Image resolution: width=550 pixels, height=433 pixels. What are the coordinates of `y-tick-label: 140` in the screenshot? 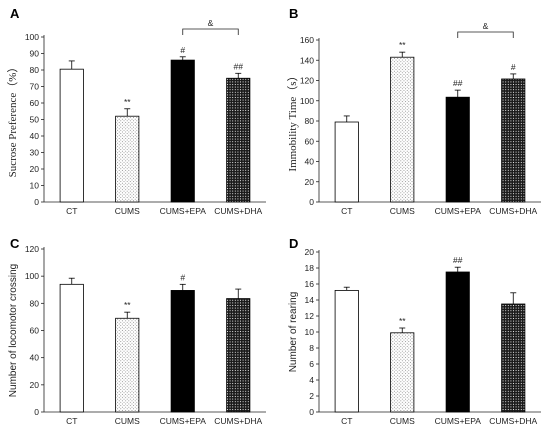 It's located at (307, 60).